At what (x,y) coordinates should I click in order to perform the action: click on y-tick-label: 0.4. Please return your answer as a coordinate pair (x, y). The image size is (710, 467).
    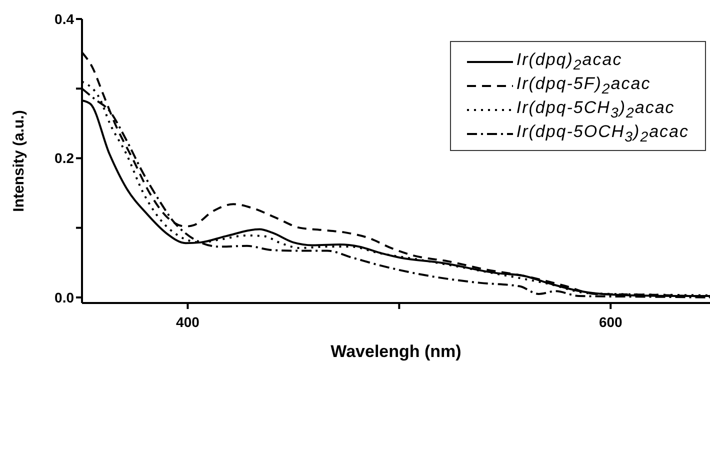
    Looking at the image, I should click on (64, 18).